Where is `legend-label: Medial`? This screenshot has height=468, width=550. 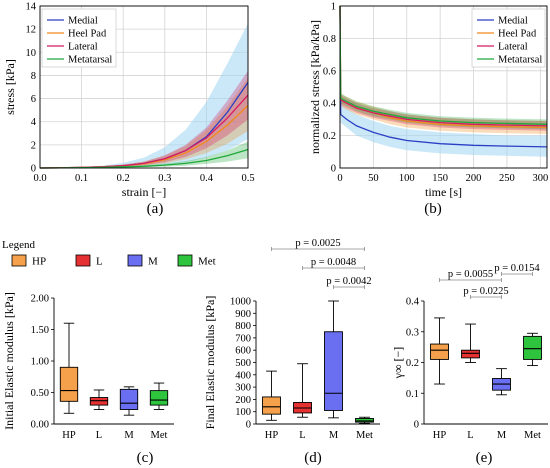 legend-label: Medial is located at coordinates (513, 21).